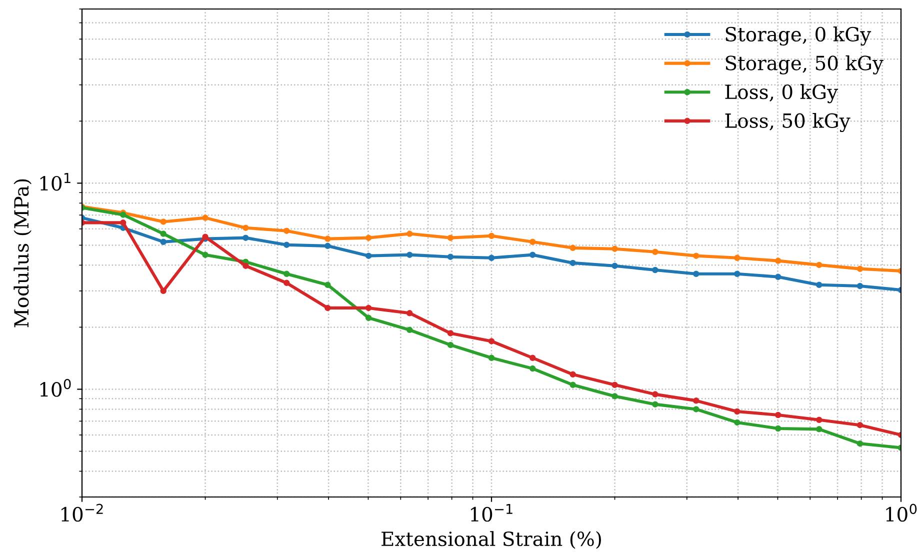 This screenshot has height=557, width=917. Describe the element at coordinates (23, 253) in the screenshot. I see `y-axis-title: Modulus (MPa)` at that location.